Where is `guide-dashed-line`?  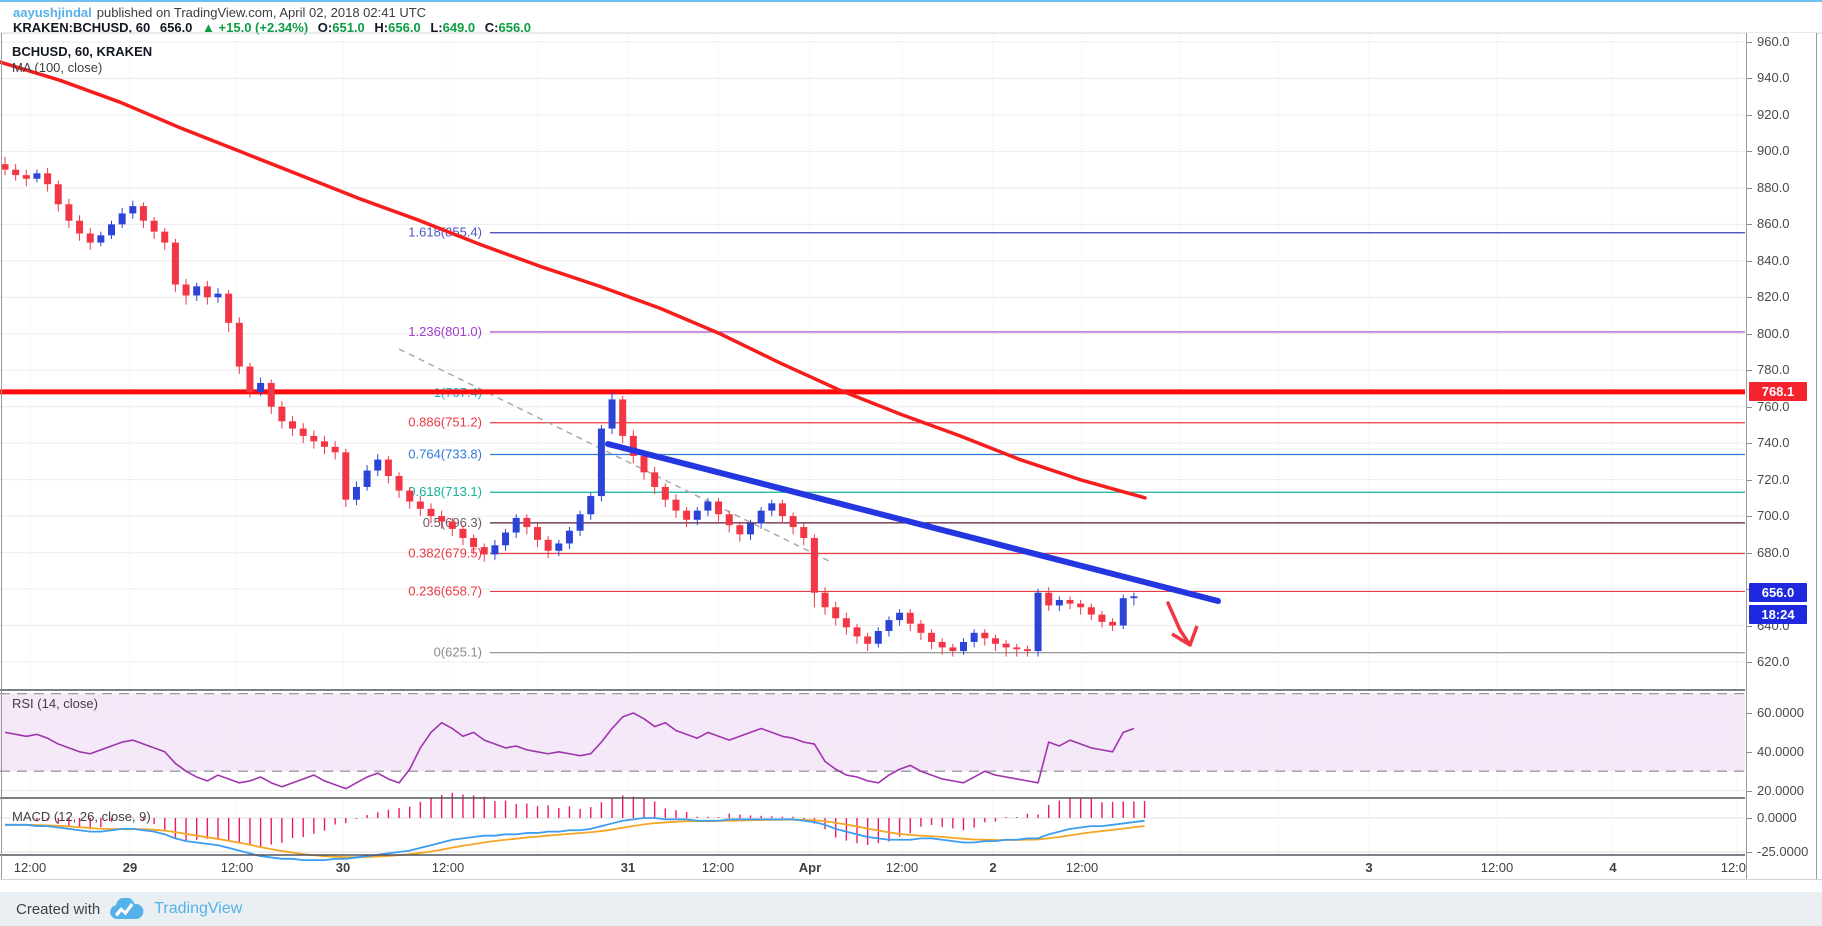
guide-dashed-line is located at coordinates (616, 456).